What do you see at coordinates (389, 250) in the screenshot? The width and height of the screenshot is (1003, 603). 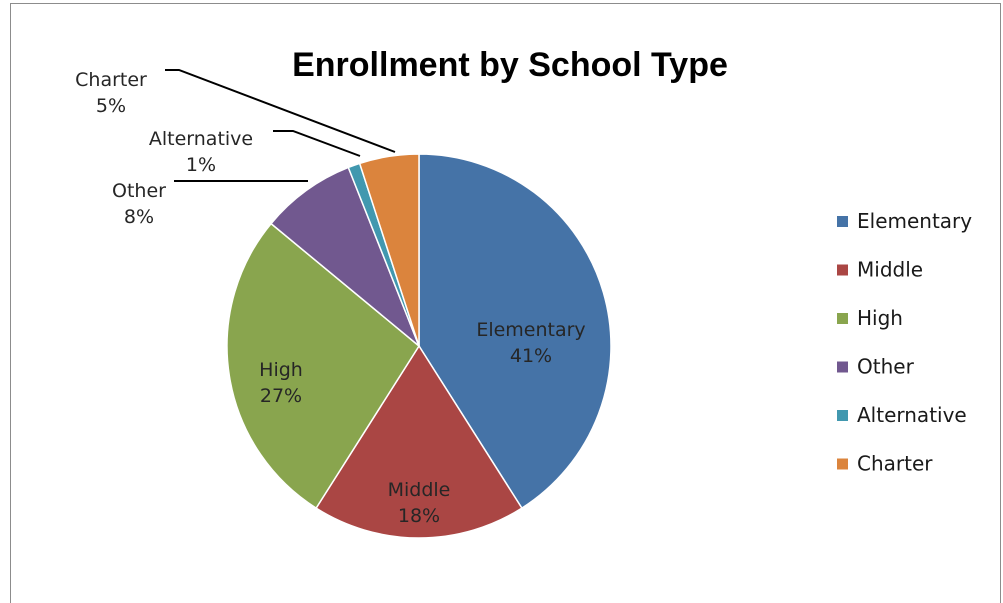 I see `slice-charter` at bounding box center [389, 250].